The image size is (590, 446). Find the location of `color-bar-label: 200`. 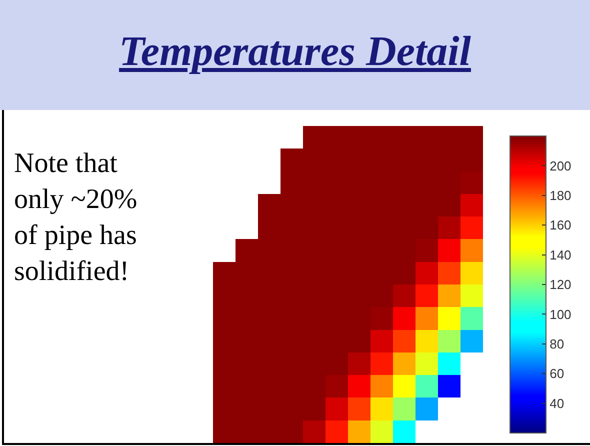

color-bar-label: 200 is located at coordinates (561, 166).